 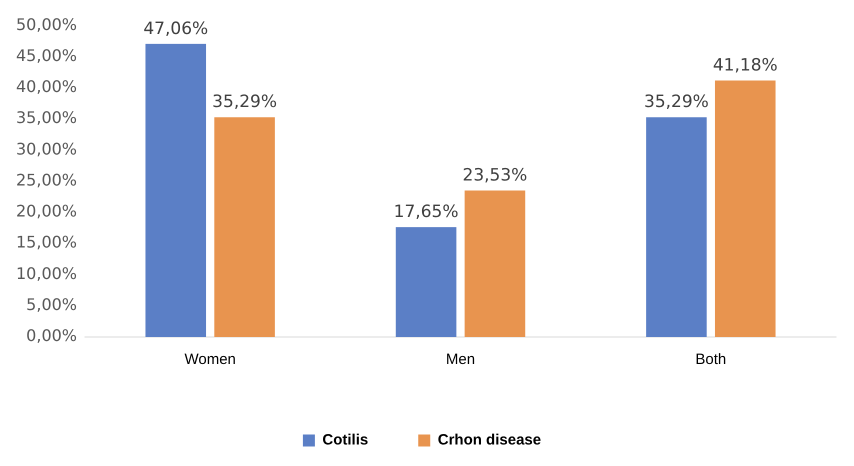 I want to click on y-tick-label: 20,00%, so click(x=47, y=211).